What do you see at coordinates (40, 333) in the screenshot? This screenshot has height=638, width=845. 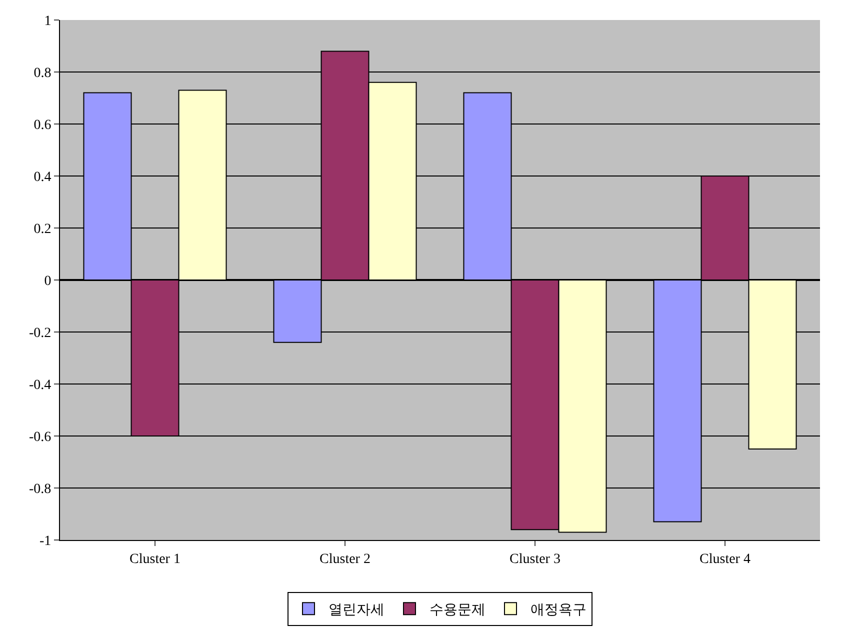 I see `y-tick-label: -0.2` at bounding box center [40, 333].